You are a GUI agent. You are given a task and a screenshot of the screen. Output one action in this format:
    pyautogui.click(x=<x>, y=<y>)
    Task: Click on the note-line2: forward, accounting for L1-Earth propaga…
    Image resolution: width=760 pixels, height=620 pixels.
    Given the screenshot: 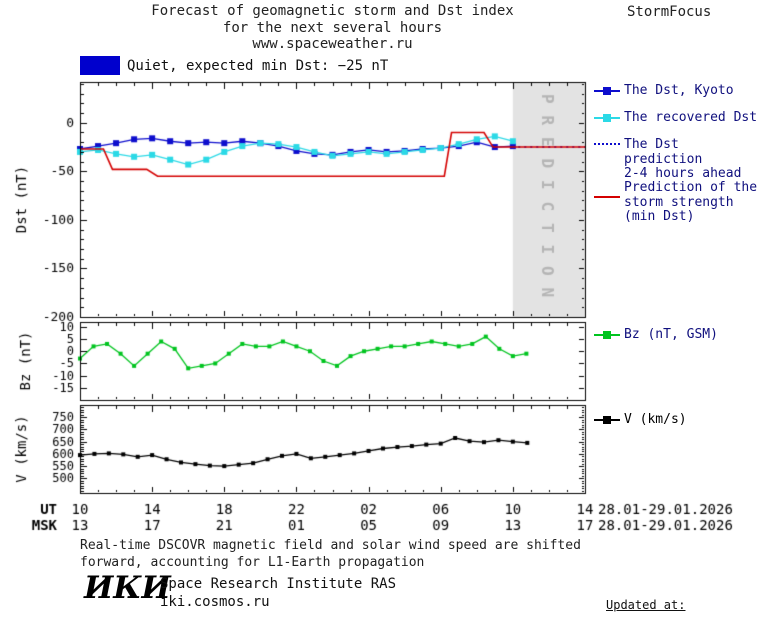 What is the action you would take?
    pyautogui.click(x=252, y=562)
    